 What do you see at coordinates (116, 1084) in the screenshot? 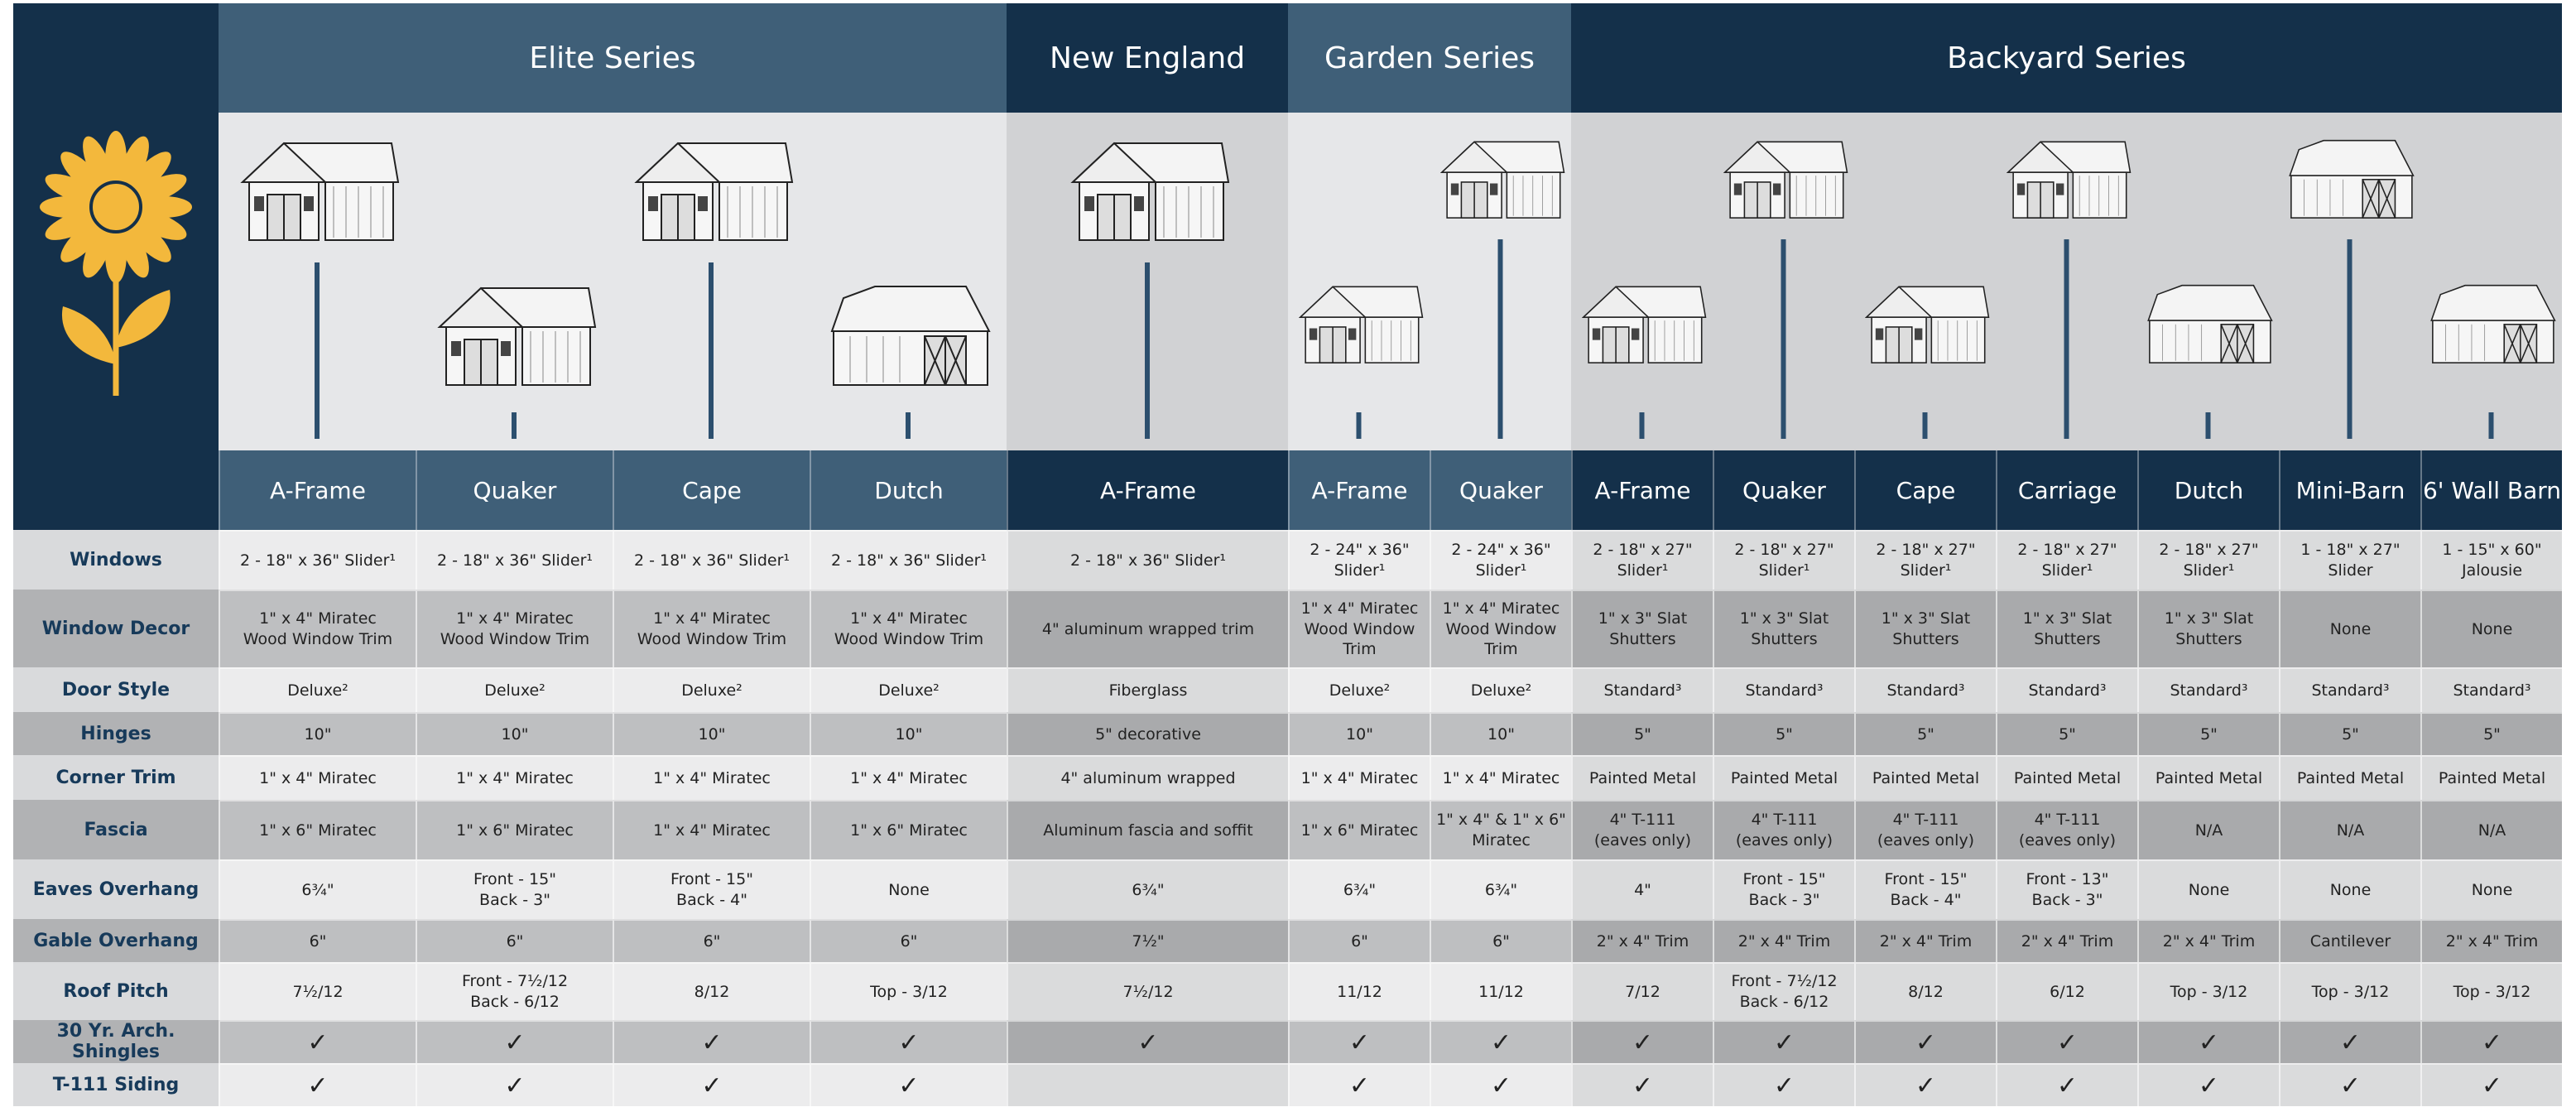
I see `row-label: T-111 Siding` at bounding box center [116, 1084].